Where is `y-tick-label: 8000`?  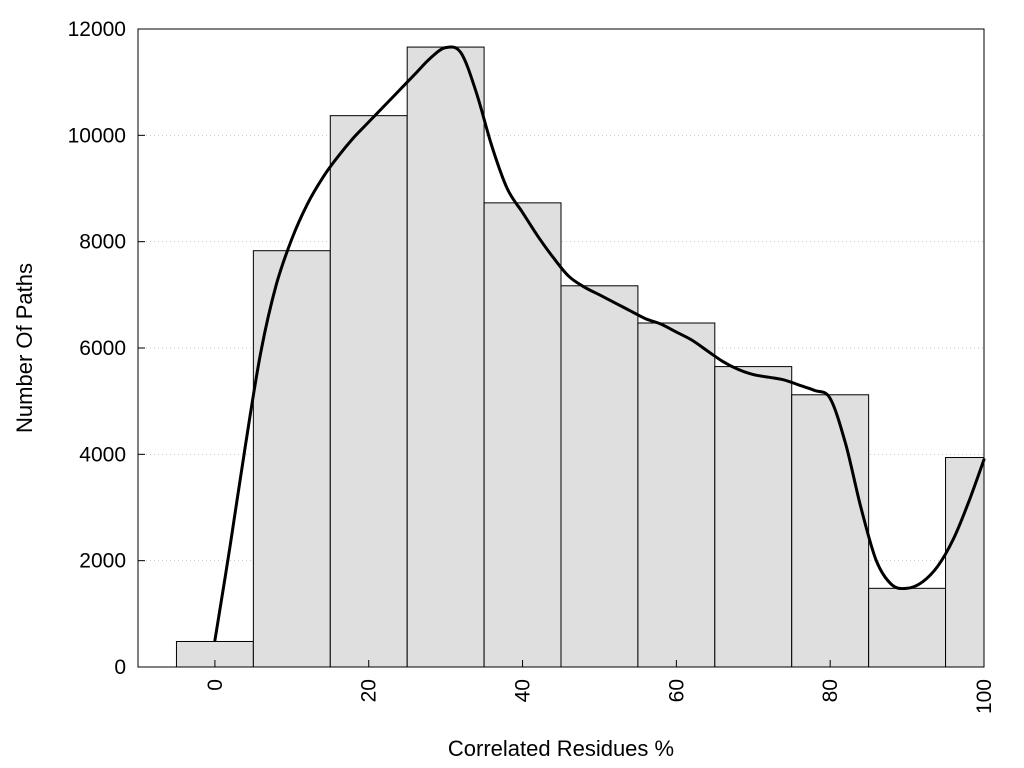 y-tick-label: 8000 is located at coordinates (102, 242).